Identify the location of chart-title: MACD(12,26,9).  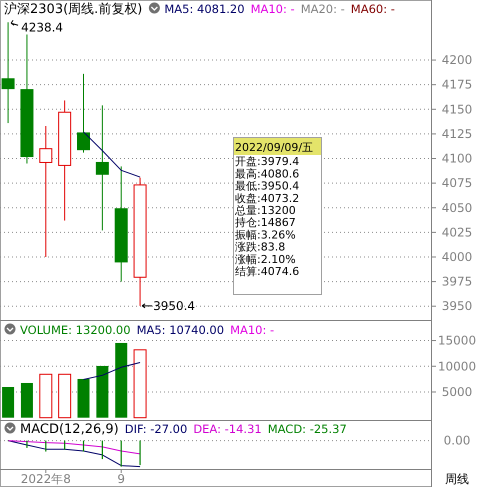
(69, 429).